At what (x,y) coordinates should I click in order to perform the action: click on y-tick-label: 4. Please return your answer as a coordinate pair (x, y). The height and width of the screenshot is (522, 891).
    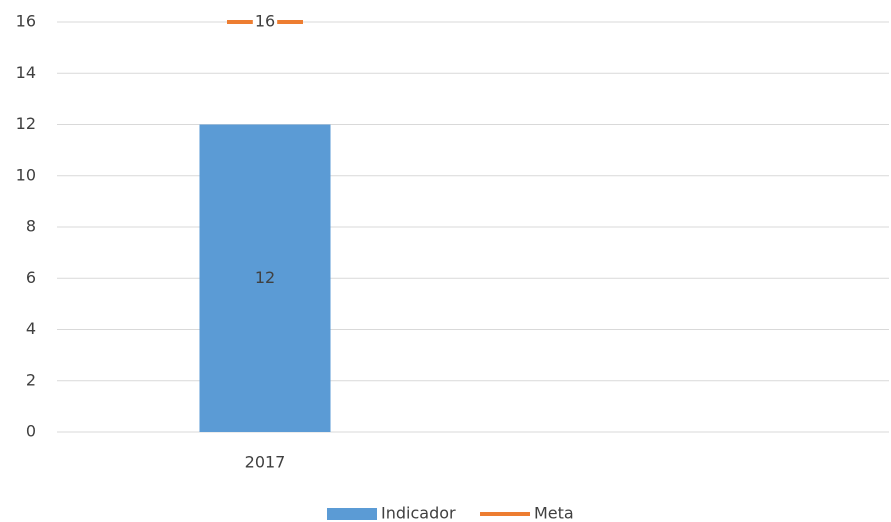
    Looking at the image, I should click on (31, 328).